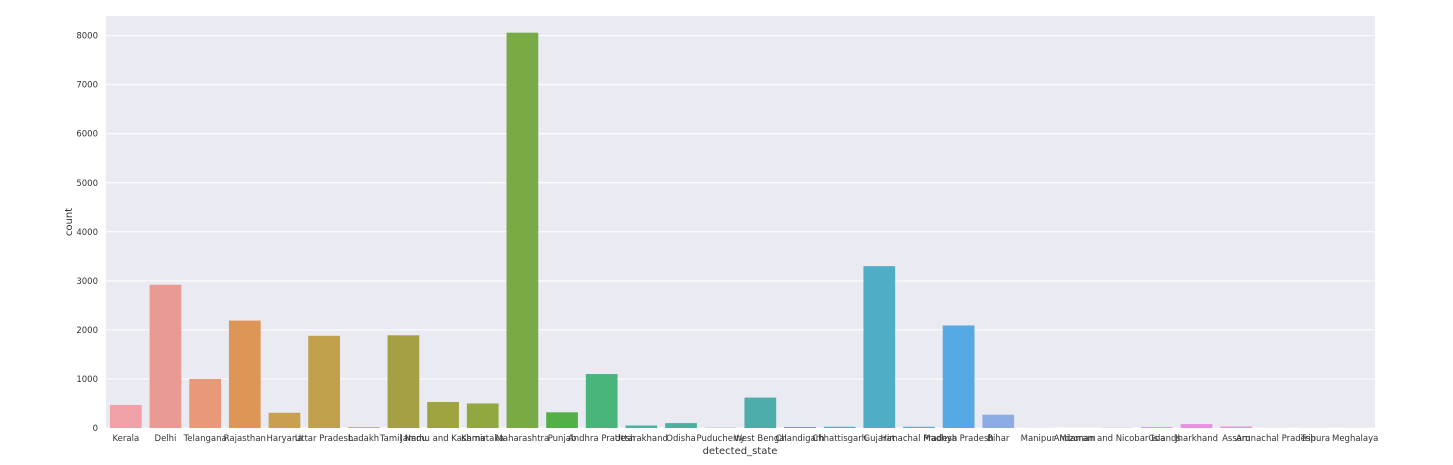 This screenshot has height=465, width=1453. Describe the element at coordinates (740, 451) in the screenshot. I see `x-axis-label: detected_state` at that location.